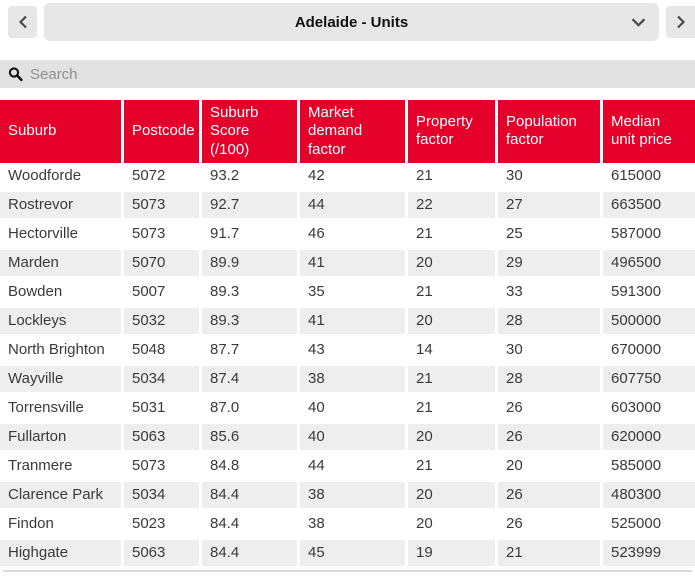  What do you see at coordinates (62, 554) in the screenshot?
I see `table-cell: Highgate` at bounding box center [62, 554].